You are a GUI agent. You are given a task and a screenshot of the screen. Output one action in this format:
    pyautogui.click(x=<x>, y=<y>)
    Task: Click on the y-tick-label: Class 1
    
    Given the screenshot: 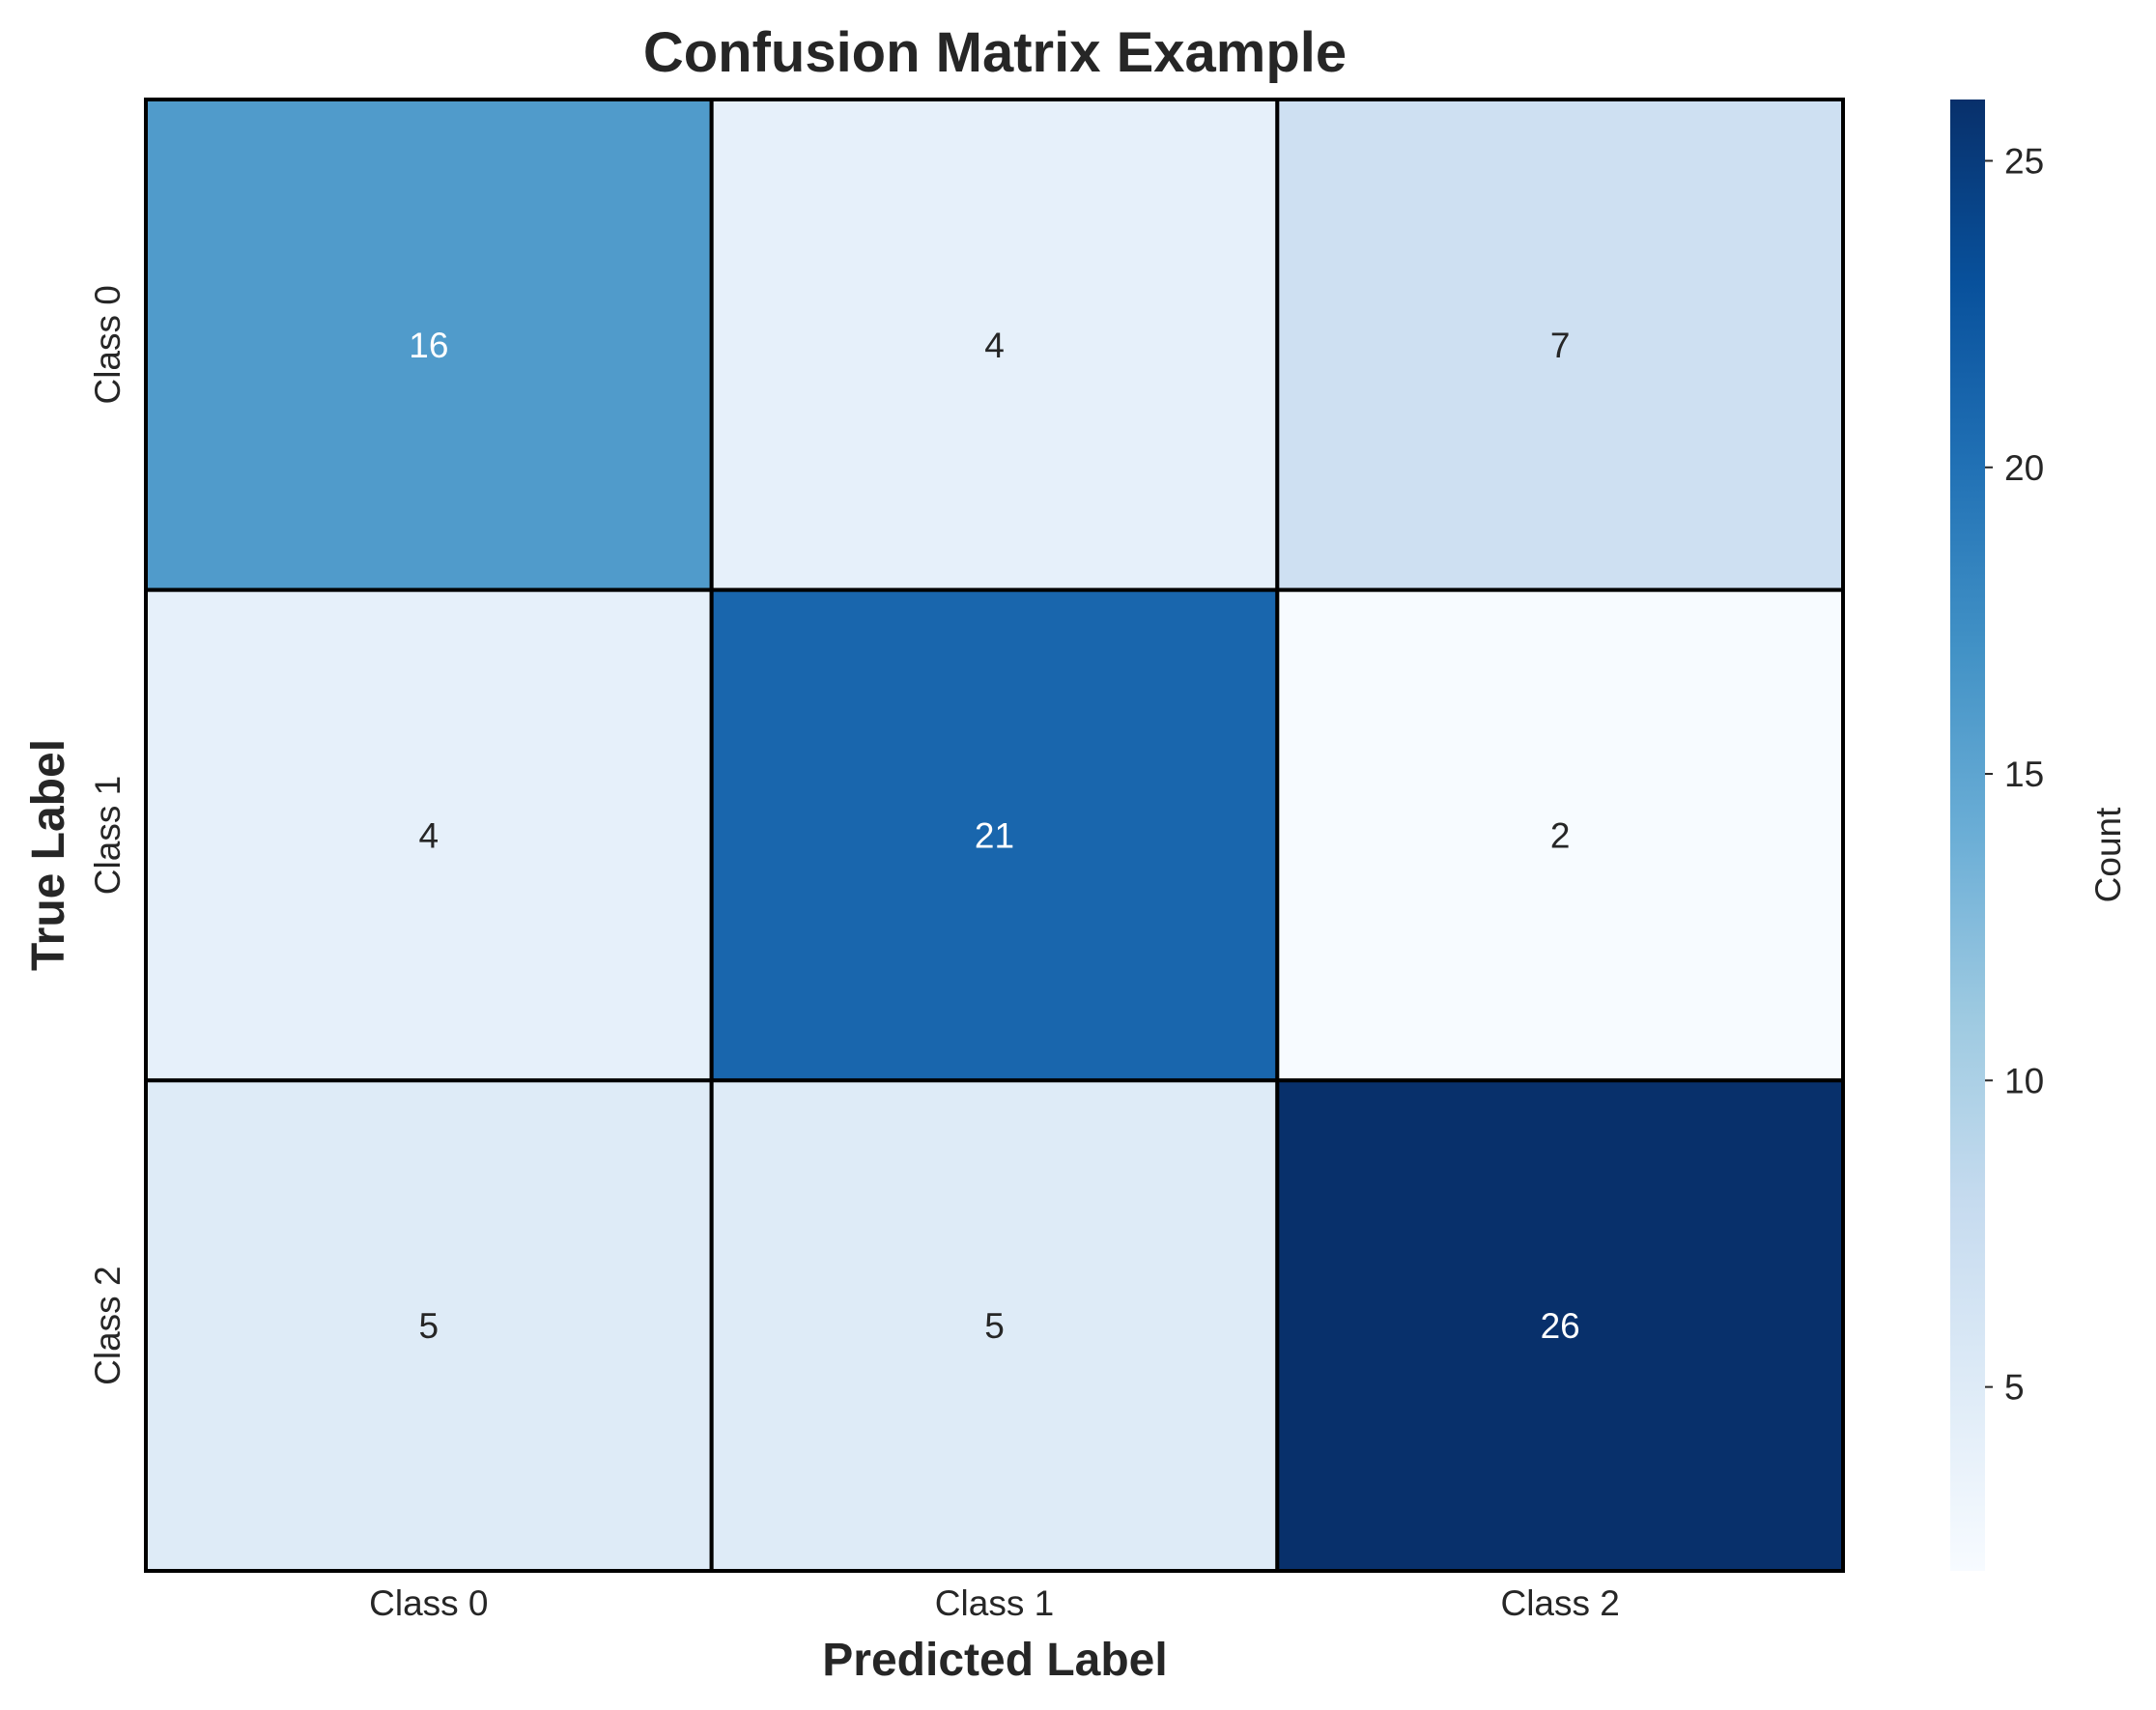 What is the action you would take?
    pyautogui.click(x=108, y=835)
    